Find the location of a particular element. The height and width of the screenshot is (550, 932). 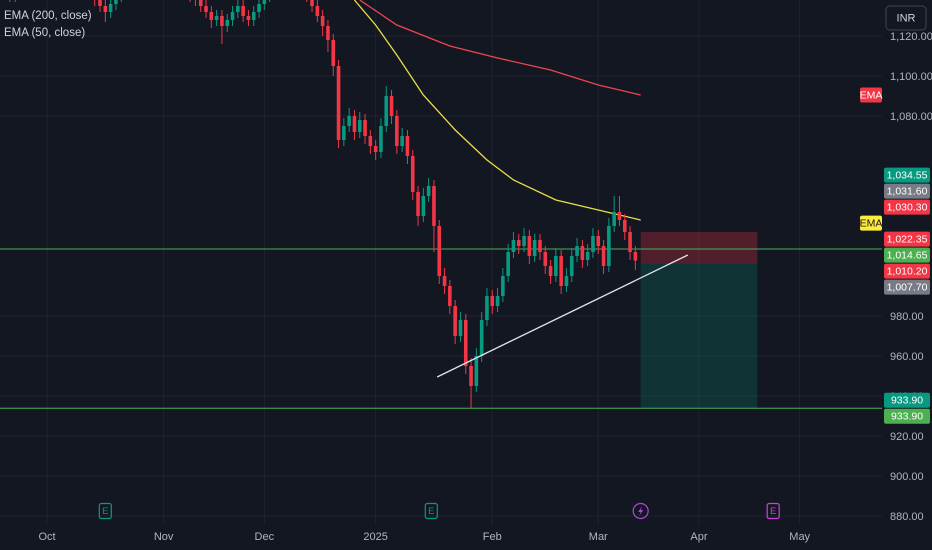

x-tick-label: Apr is located at coordinates (698, 537).